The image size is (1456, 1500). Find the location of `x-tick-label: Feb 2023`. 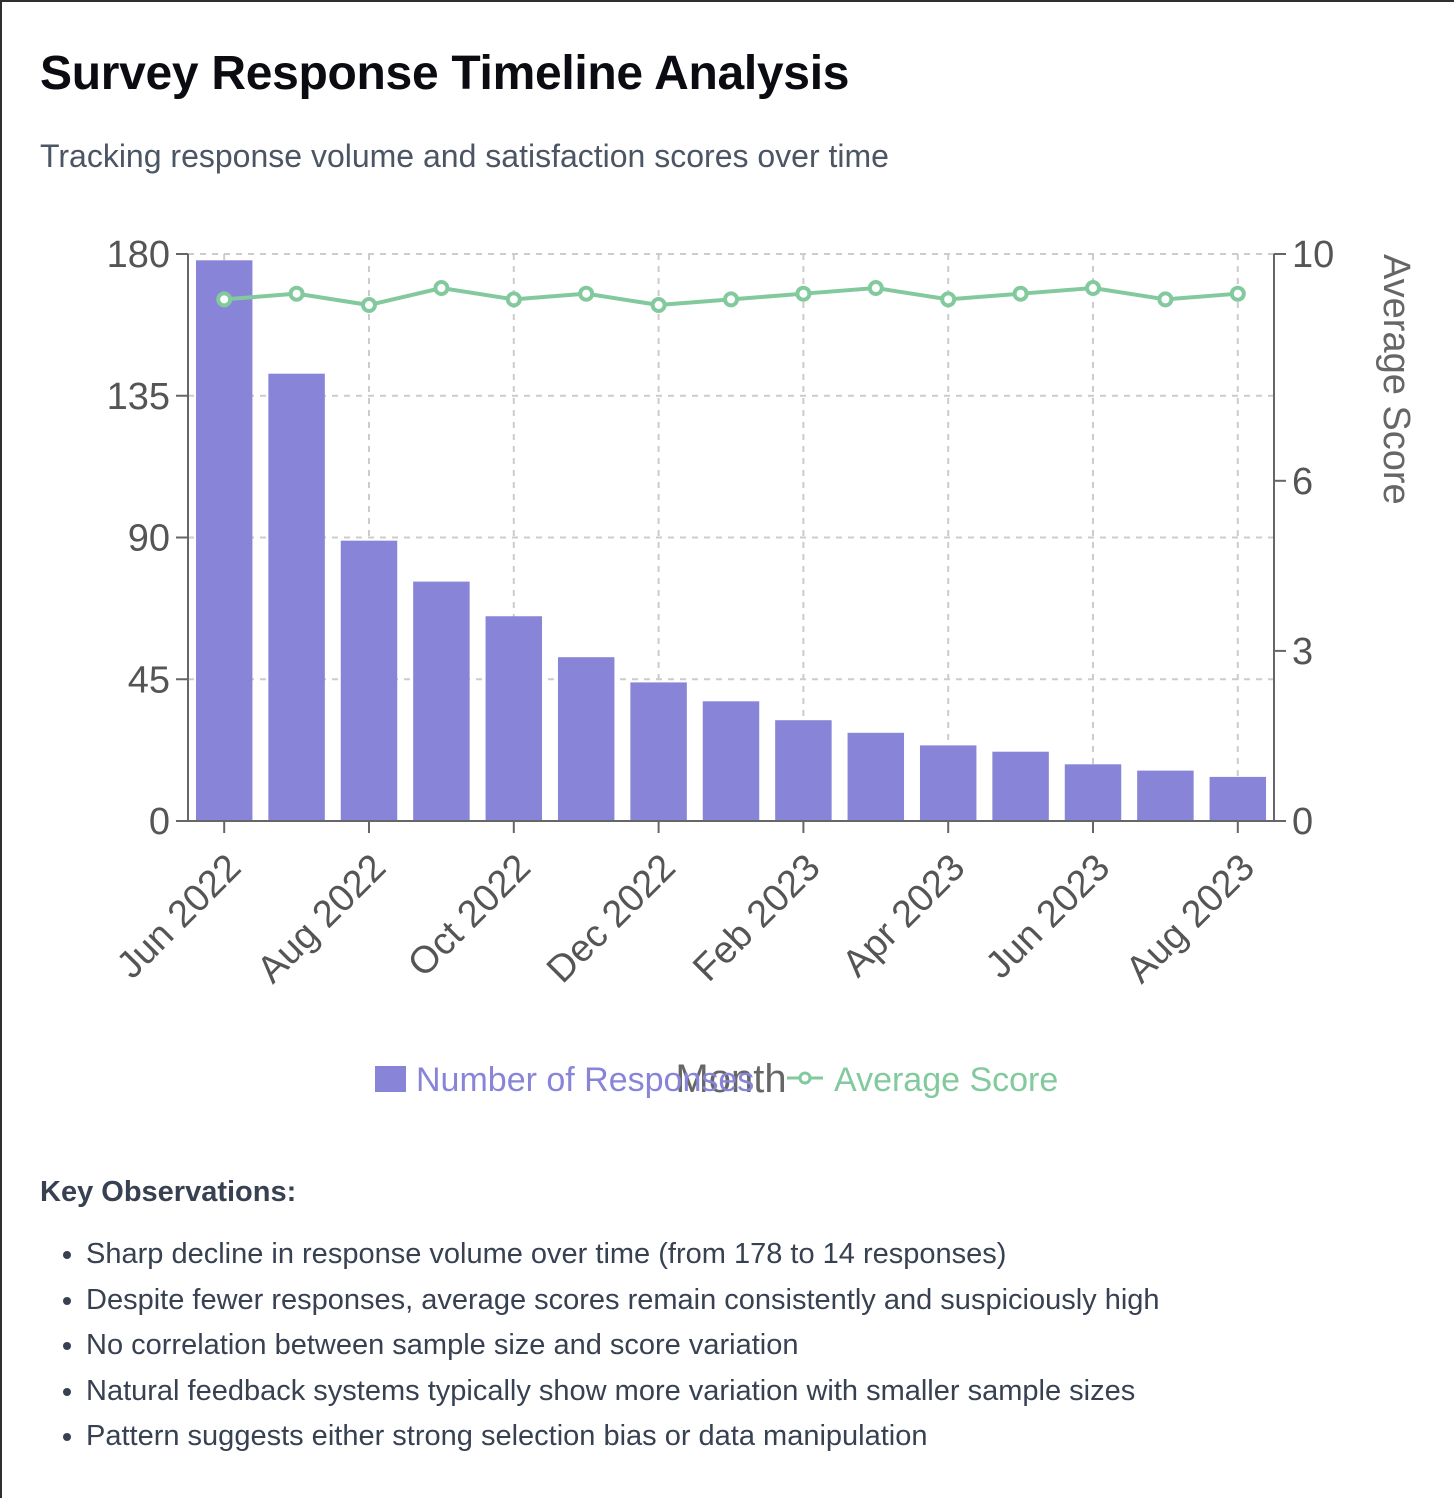

x-tick-label: Feb 2023 is located at coordinates (756, 917).